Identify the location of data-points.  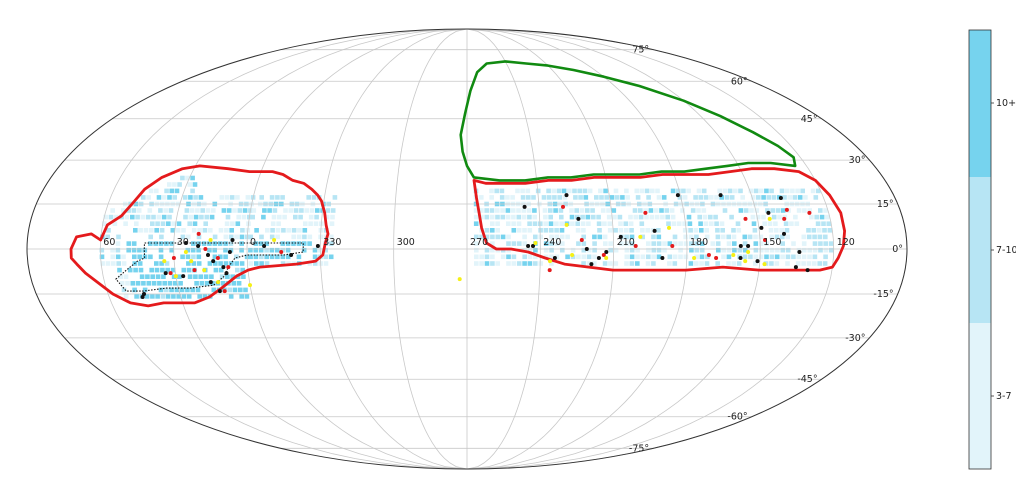
(476, 246).